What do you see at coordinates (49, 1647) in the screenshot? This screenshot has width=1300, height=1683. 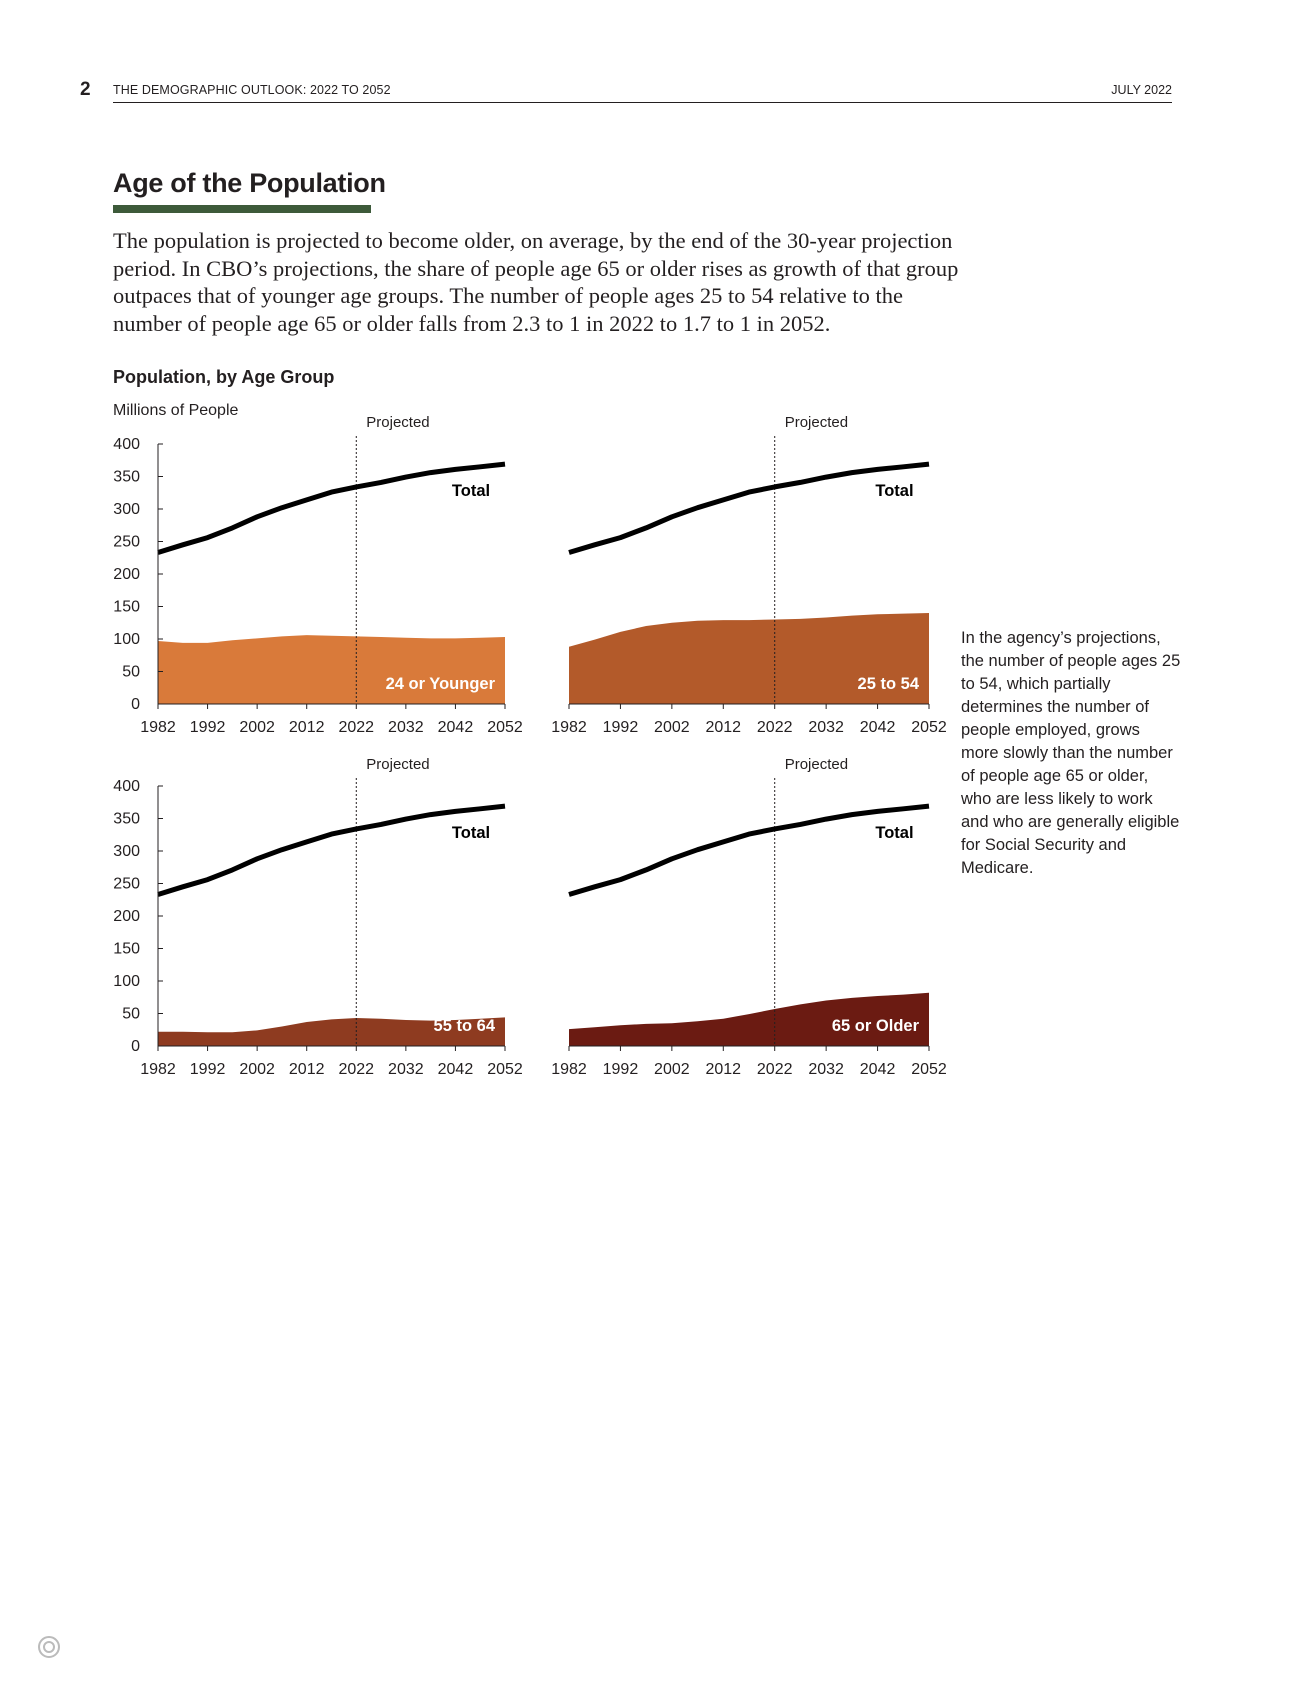 I see `cbo-logo-icon` at bounding box center [49, 1647].